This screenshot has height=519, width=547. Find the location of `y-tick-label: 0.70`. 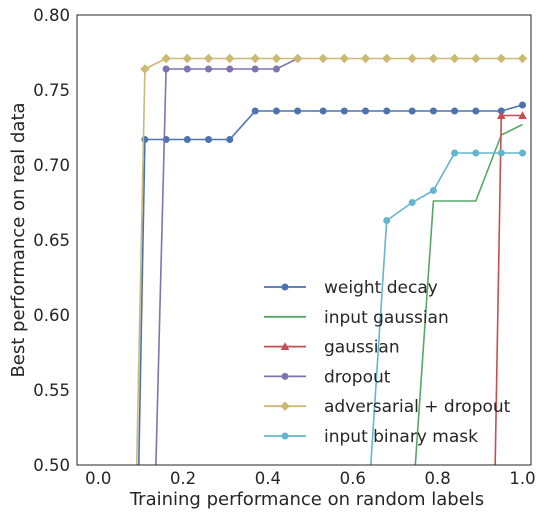

y-tick-label: 0.70 is located at coordinates (51, 165).